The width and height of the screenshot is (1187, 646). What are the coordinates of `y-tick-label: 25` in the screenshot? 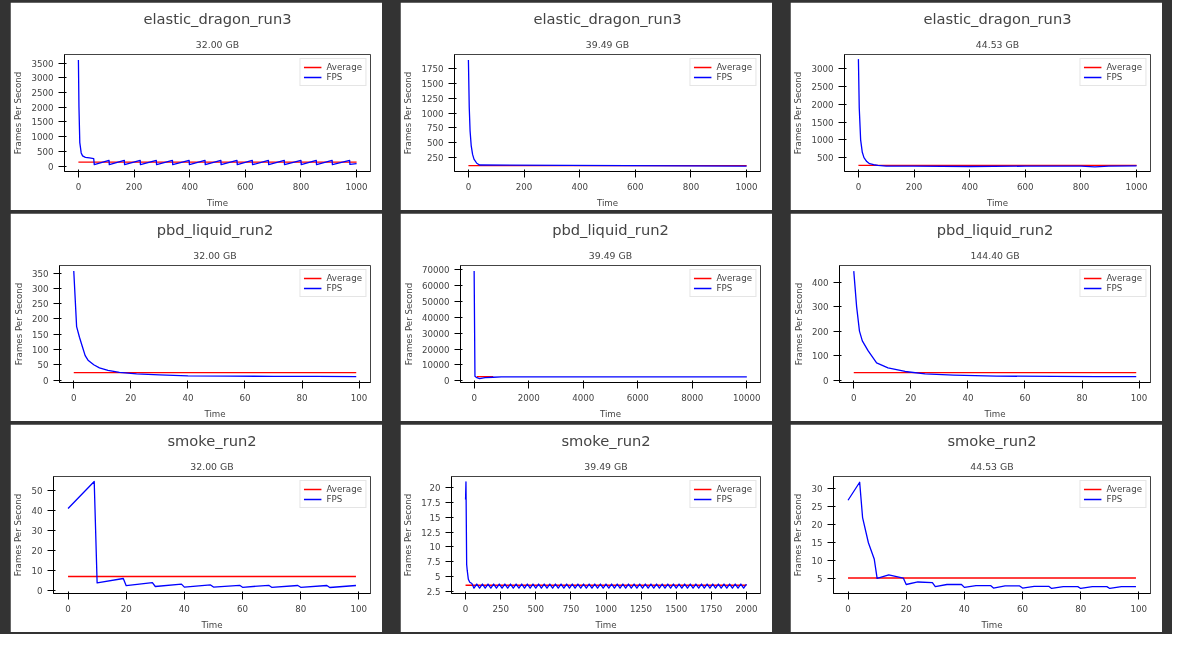 It's located at (817, 507).